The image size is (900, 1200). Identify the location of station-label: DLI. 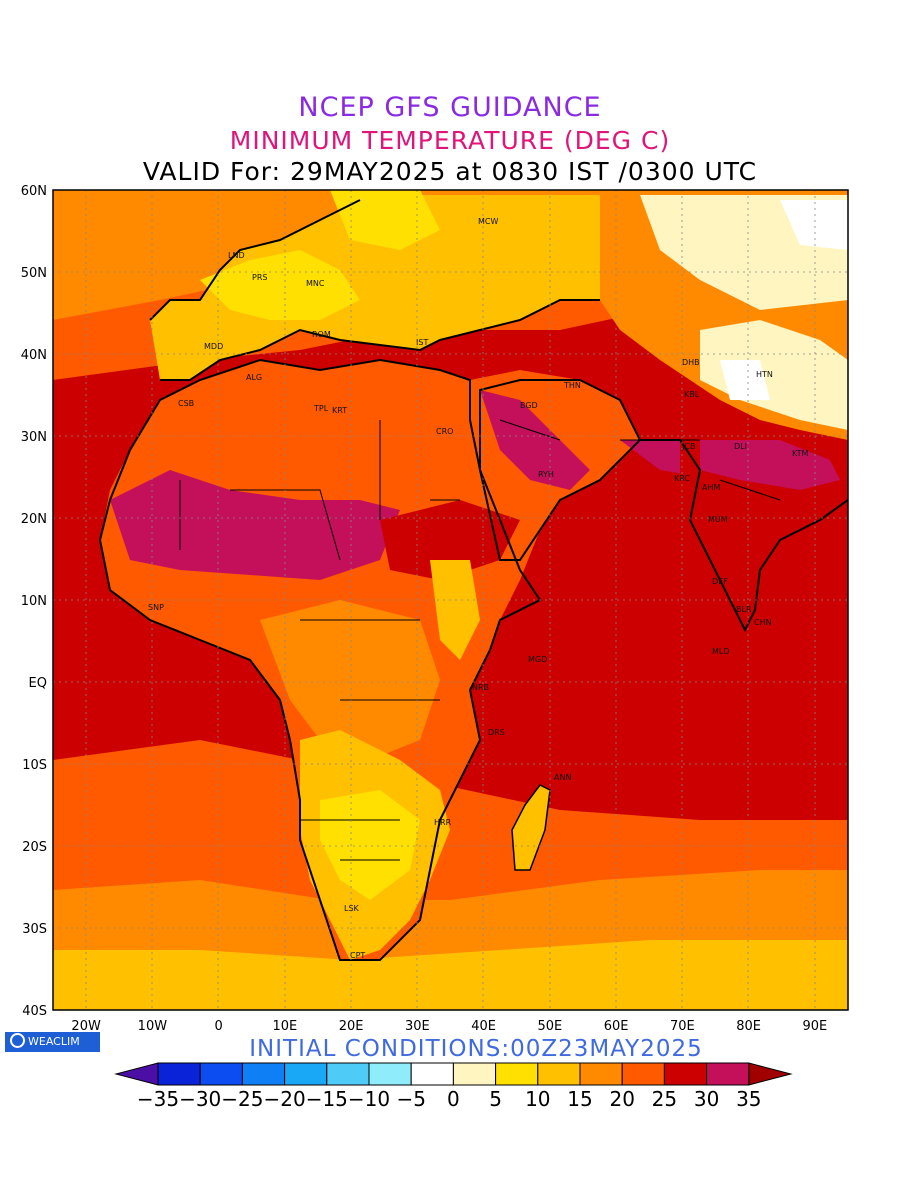
(740, 446).